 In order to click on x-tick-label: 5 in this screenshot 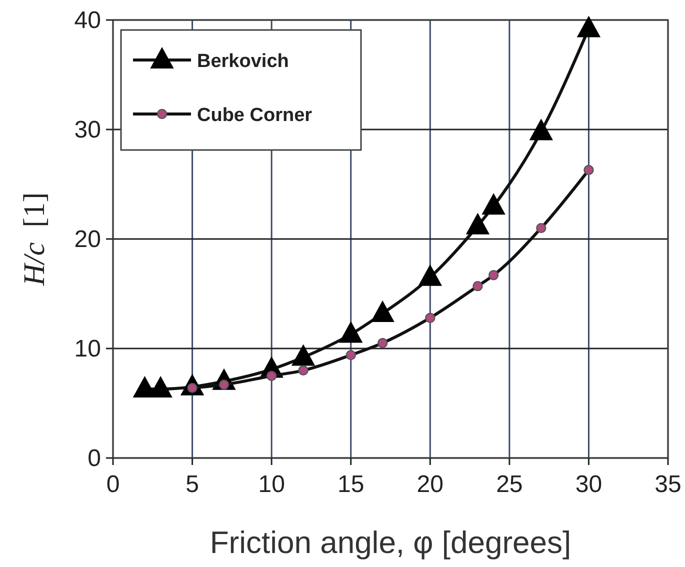, I will do `click(192, 484)`.